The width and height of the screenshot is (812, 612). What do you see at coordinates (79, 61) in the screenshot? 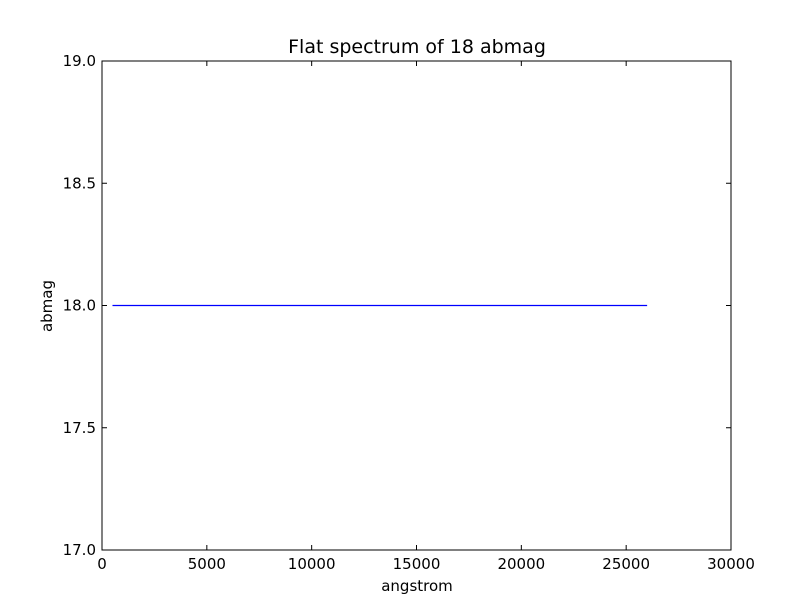
I see `y-tick-label: 19.0` at bounding box center [79, 61].